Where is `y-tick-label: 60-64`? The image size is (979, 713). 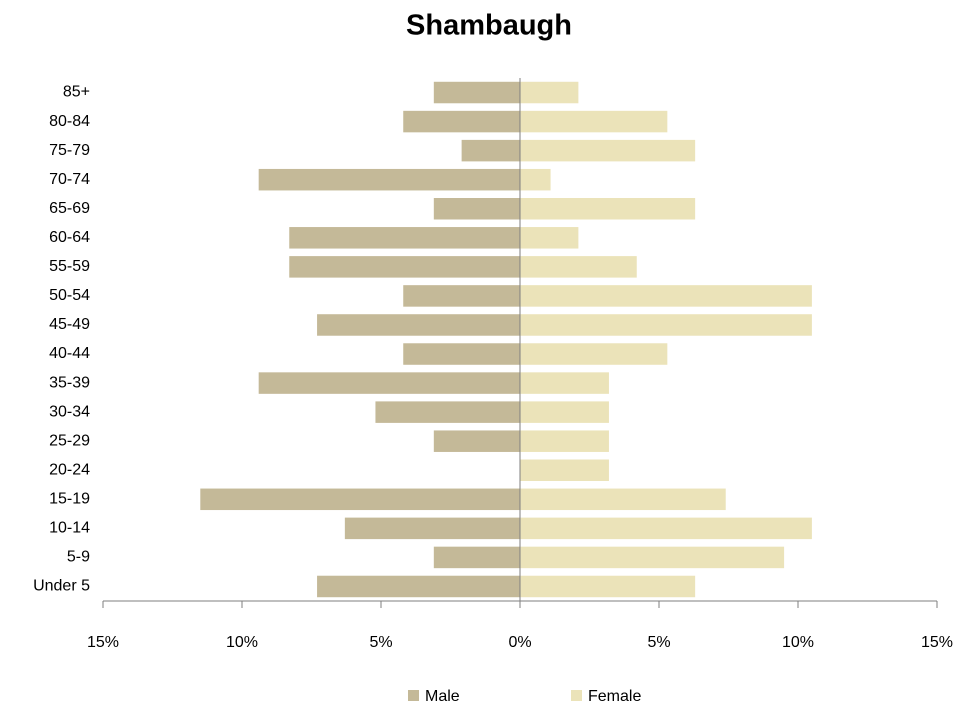 y-tick-label: 60-64 is located at coordinates (69, 237).